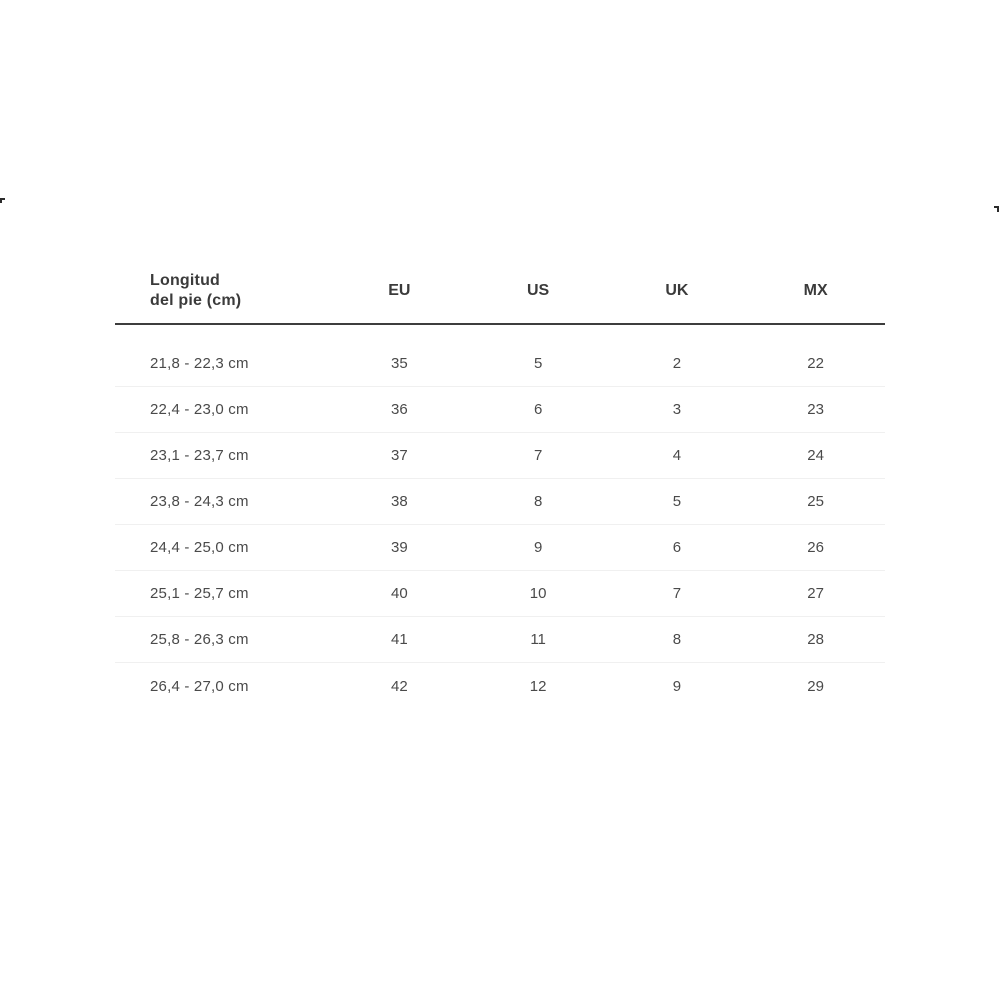 This screenshot has width=1000, height=1000. Describe the element at coordinates (815, 686) in the screenshot. I see `mx-size-cell: 29` at that location.